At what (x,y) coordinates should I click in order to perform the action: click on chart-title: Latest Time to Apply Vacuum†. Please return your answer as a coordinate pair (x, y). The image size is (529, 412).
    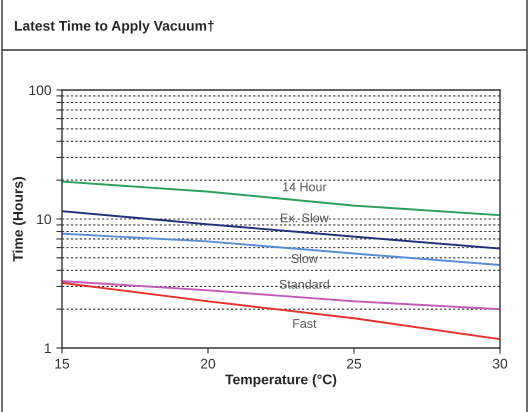
    Looking at the image, I should click on (114, 27).